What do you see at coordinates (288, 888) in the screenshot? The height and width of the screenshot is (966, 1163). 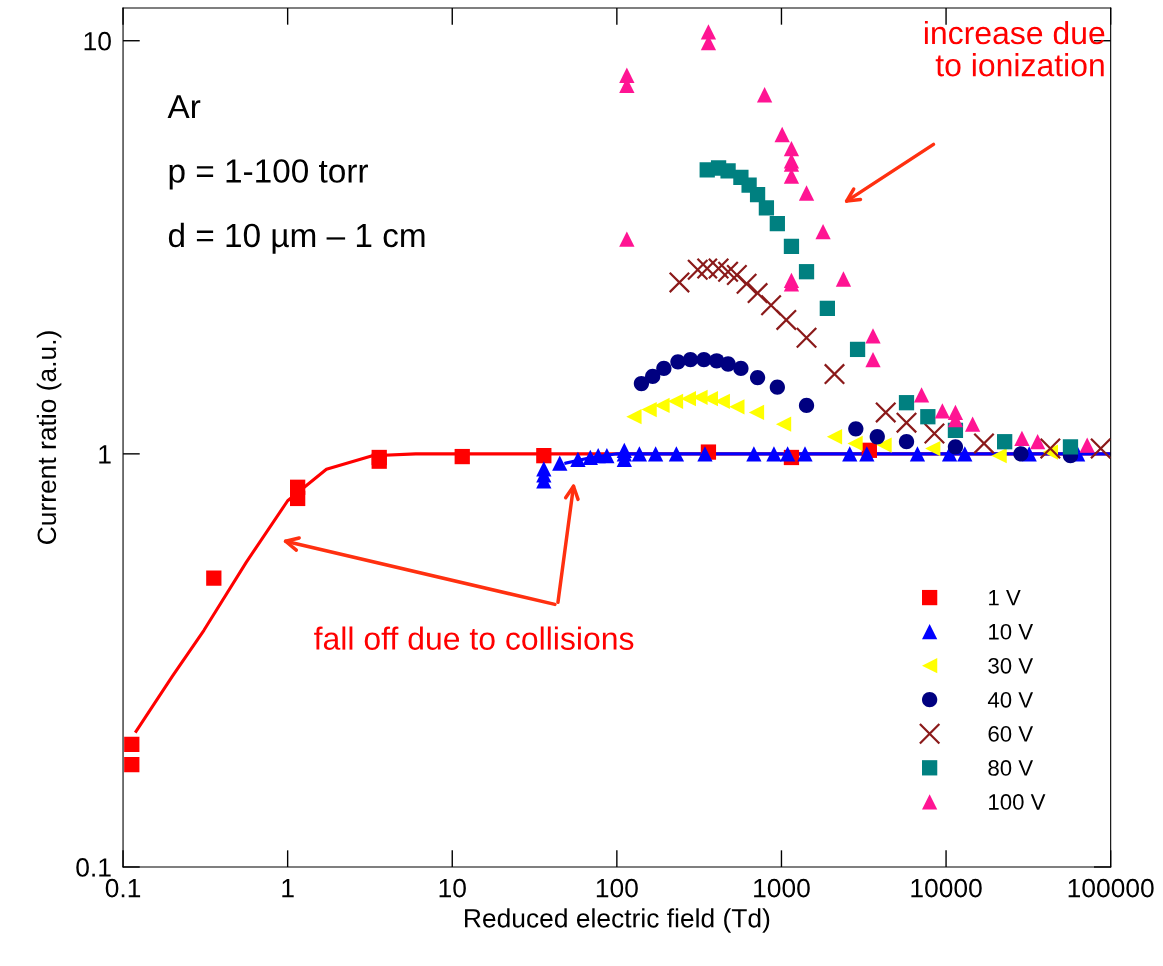 I see `x-tick-label: 1` at bounding box center [288, 888].